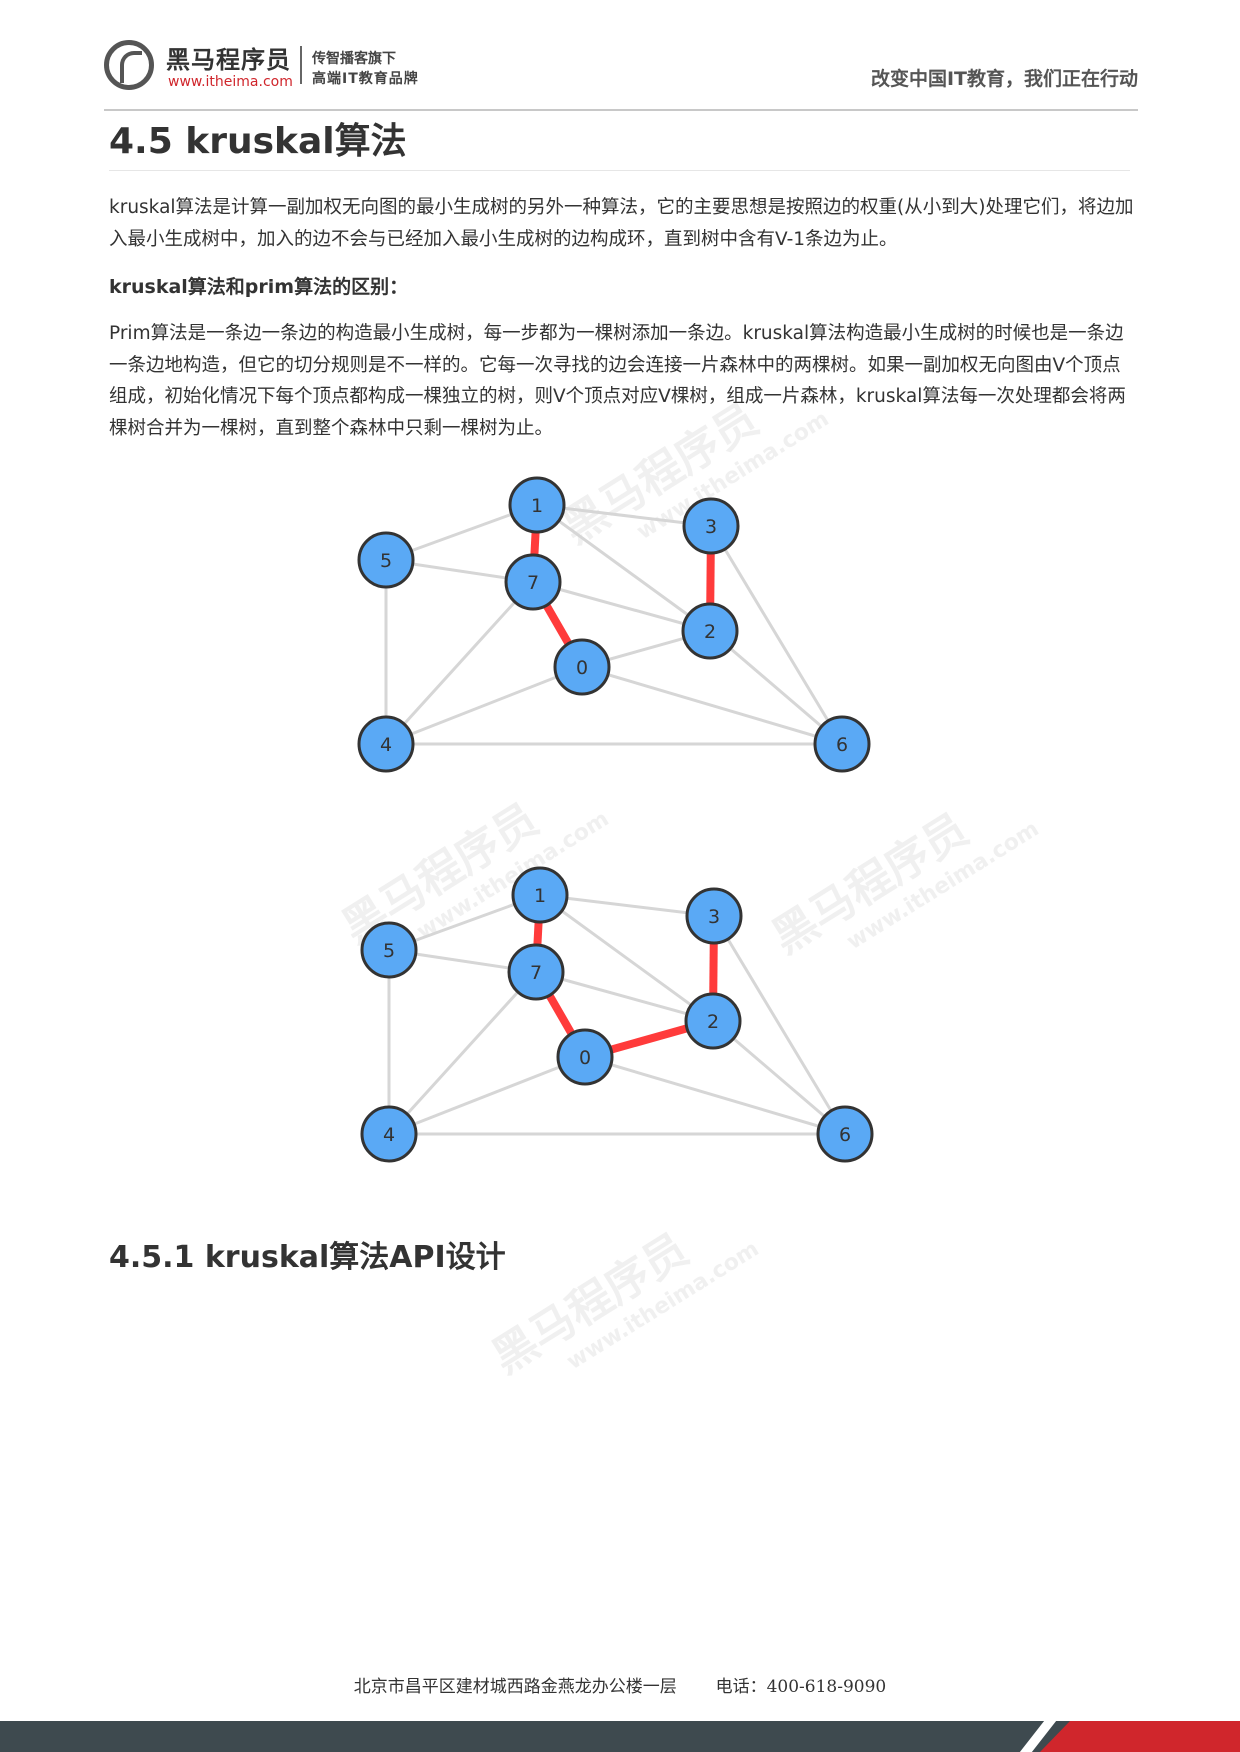 The width and height of the screenshot is (1240, 1752). I want to click on graph-node-0-before, so click(582, 667).